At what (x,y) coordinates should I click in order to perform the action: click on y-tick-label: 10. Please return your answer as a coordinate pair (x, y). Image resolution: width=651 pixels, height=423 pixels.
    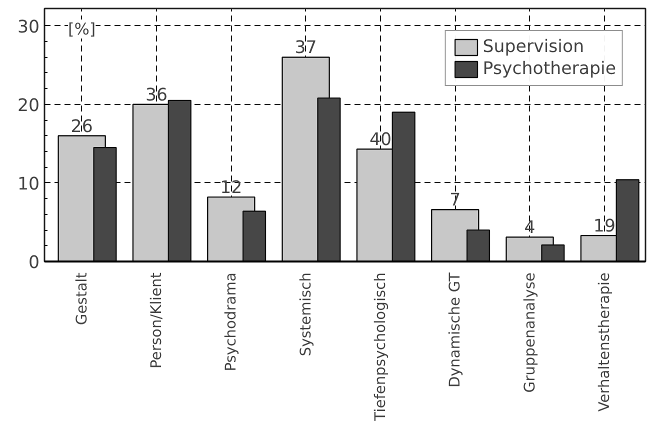
    Looking at the image, I should click on (28, 184).